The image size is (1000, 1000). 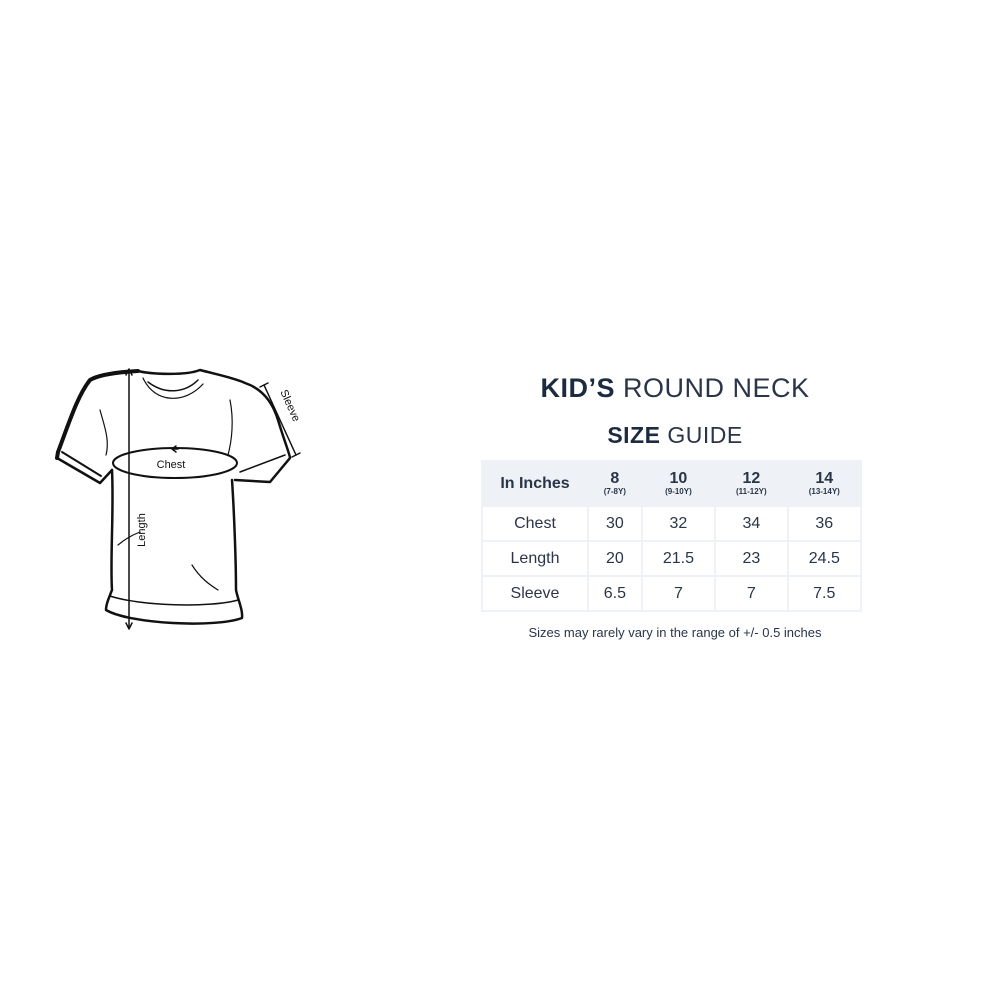 I want to click on size-header: 14 (13-14Y), so click(x=824, y=483).